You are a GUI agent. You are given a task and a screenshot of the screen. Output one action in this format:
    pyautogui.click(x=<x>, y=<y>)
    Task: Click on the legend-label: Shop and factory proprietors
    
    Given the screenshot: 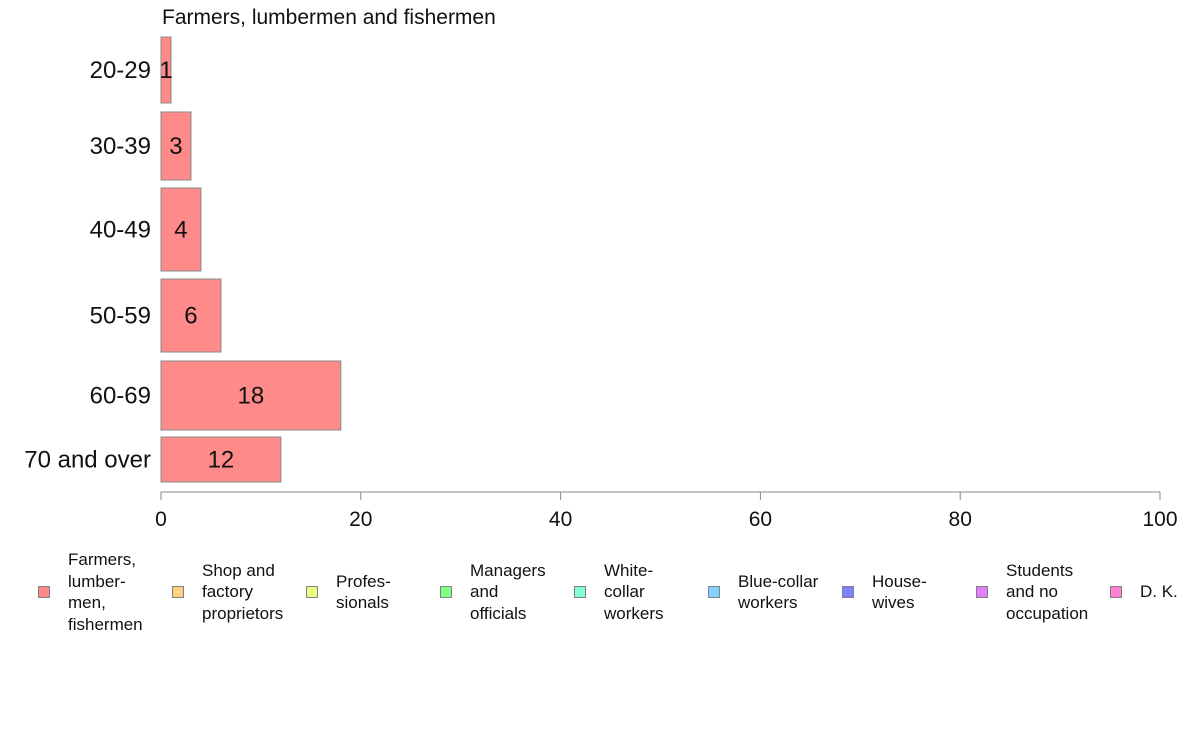 What is the action you would take?
    pyautogui.click(x=243, y=591)
    